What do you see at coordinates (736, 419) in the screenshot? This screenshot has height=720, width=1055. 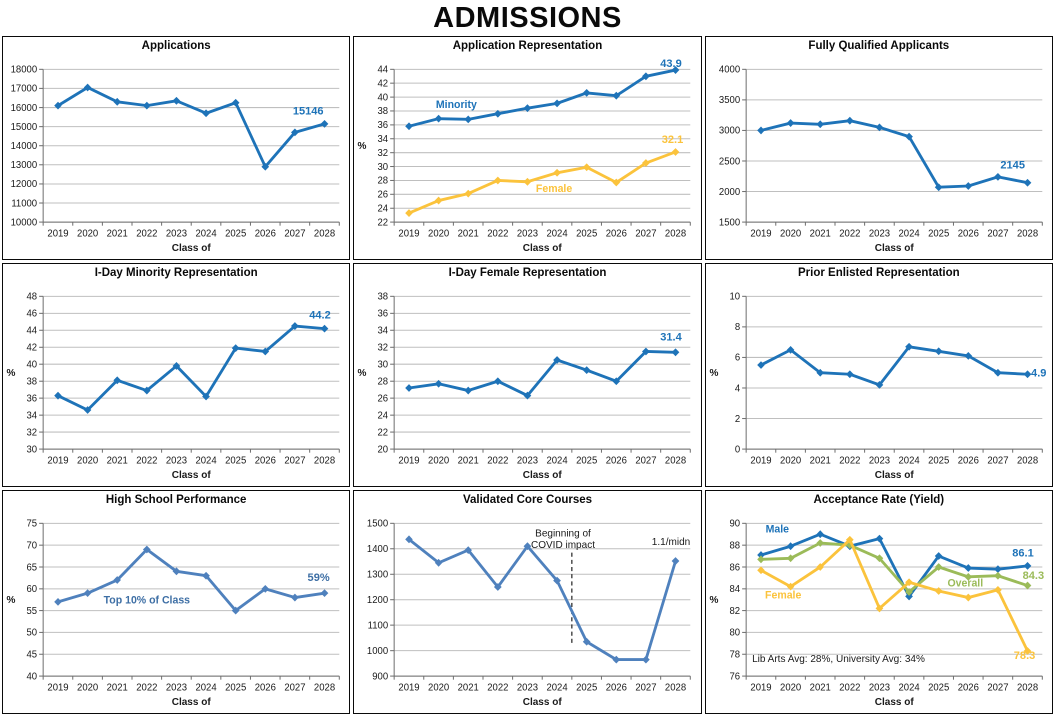 I see `svg-text: 2` at bounding box center [736, 419].